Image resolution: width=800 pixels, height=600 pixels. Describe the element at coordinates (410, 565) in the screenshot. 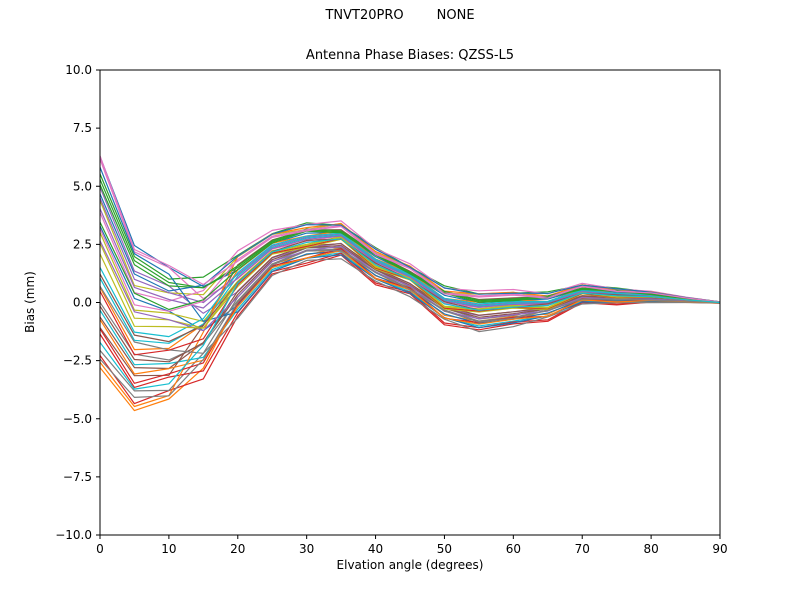

I see `x-axis-label: Elvation angle (degrees)` at that location.